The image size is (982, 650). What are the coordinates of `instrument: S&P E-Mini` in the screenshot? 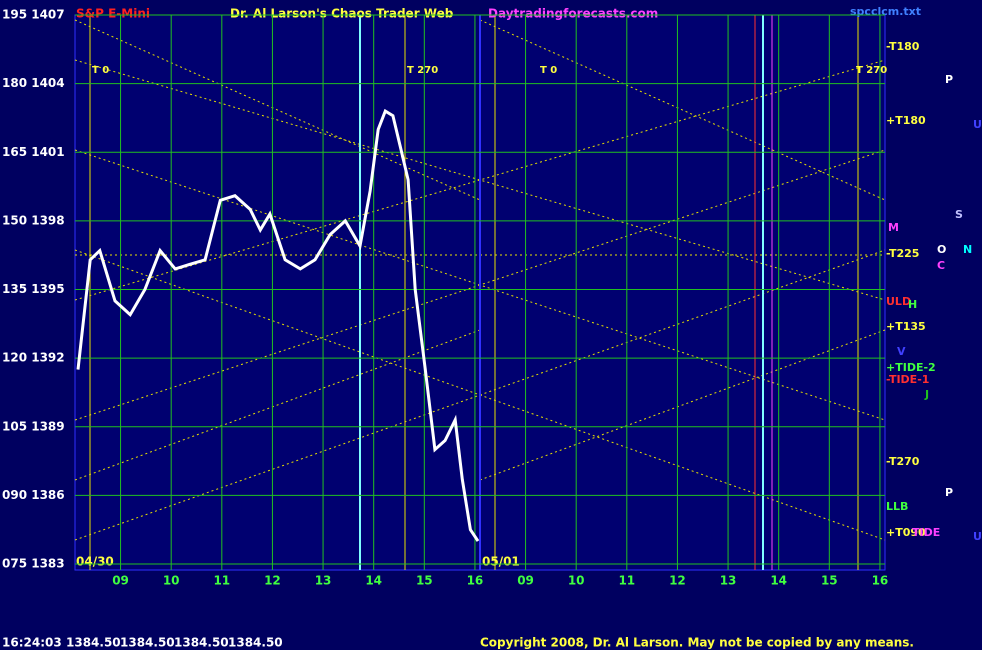 It's located at (113, 14).